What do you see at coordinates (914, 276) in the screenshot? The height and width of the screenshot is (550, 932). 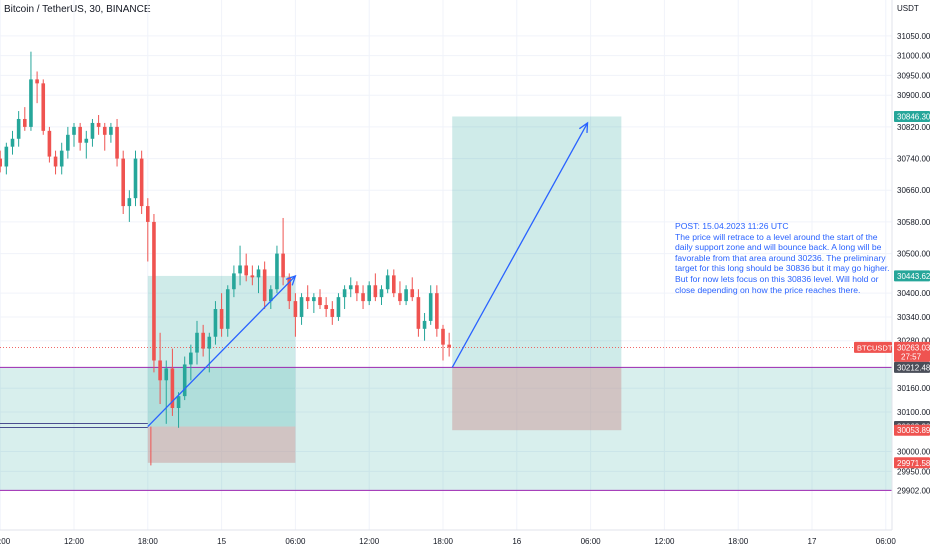 I see `price-label: 30443.62` at bounding box center [914, 276].